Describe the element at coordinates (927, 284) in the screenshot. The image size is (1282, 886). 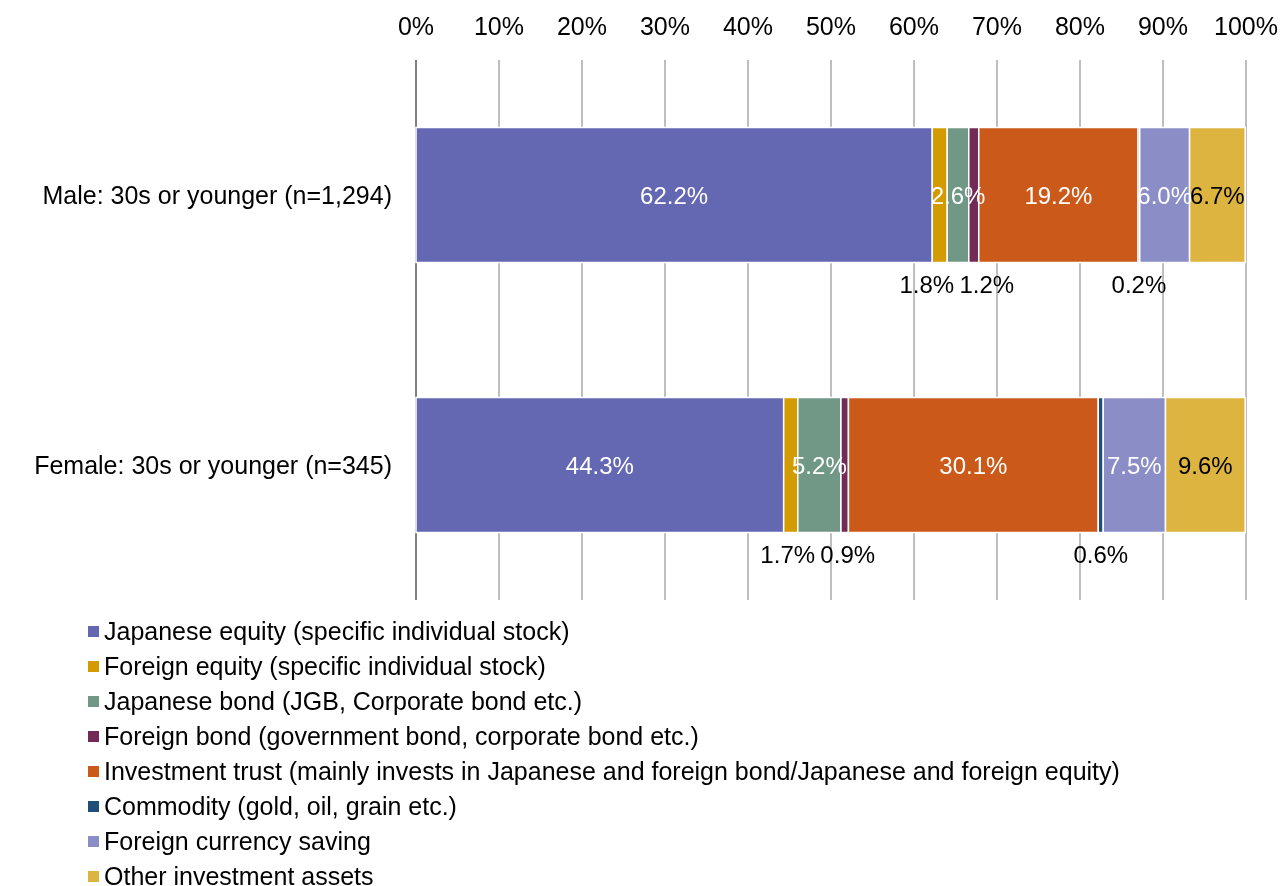
I see `data-label: 1.8%` at that location.